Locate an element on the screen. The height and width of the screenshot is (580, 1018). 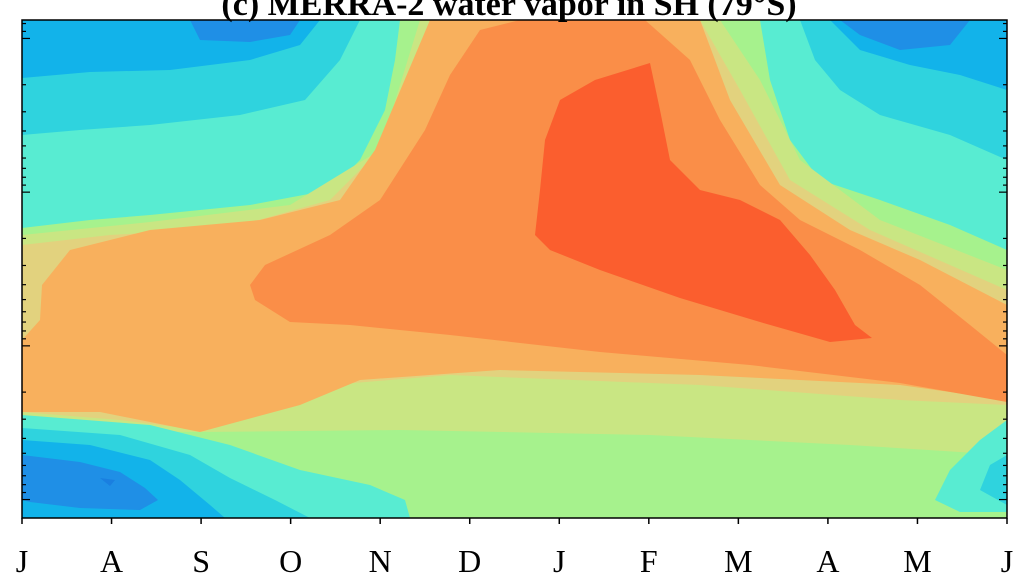
x-tick-label: D is located at coordinates (469, 561).